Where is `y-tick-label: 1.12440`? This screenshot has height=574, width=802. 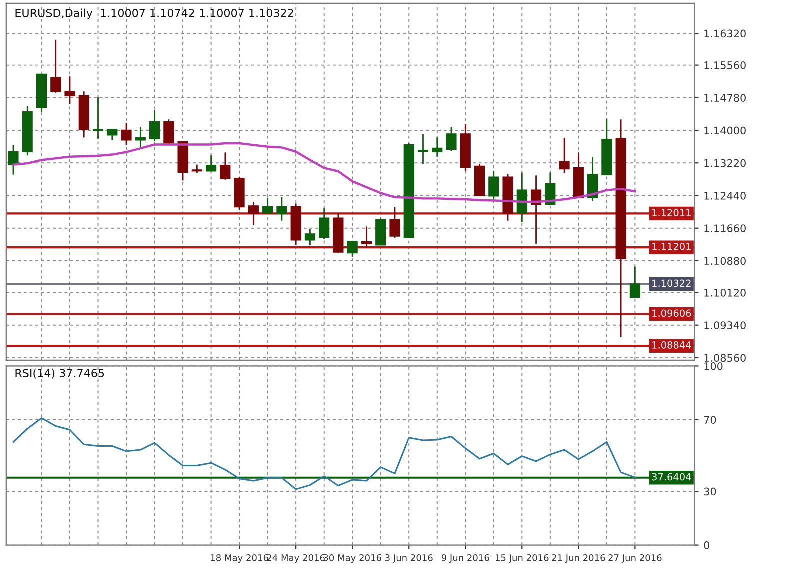
y-tick-label: 1.12440 is located at coordinates (725, 196).